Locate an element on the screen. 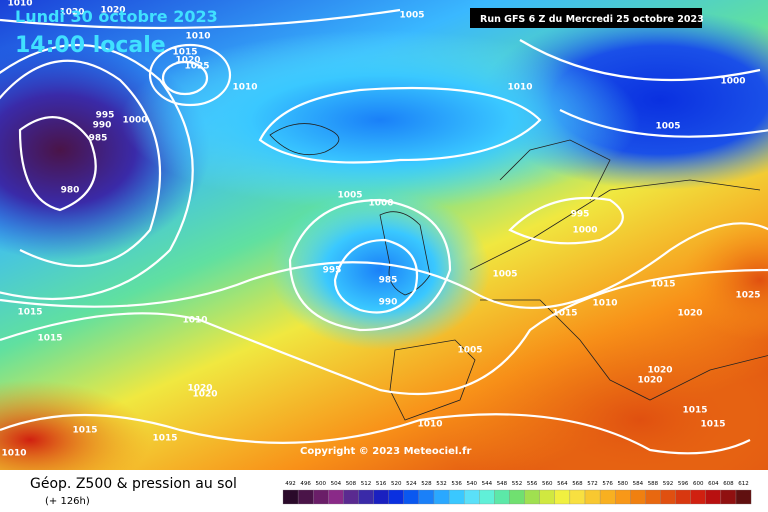  scale-label: 512 is located at coordinates (366, 484).